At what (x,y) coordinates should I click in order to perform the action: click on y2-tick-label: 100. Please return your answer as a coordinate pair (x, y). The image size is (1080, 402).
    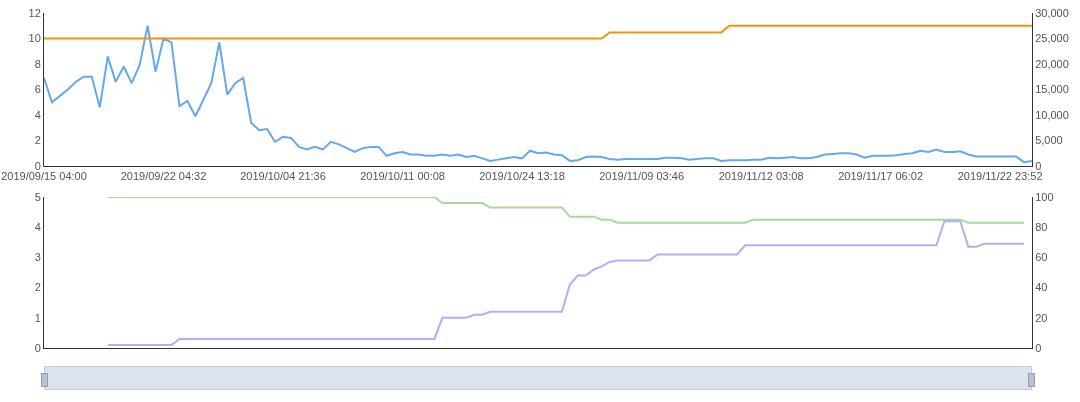
    Looking at the image, I should click on (1044, 196).